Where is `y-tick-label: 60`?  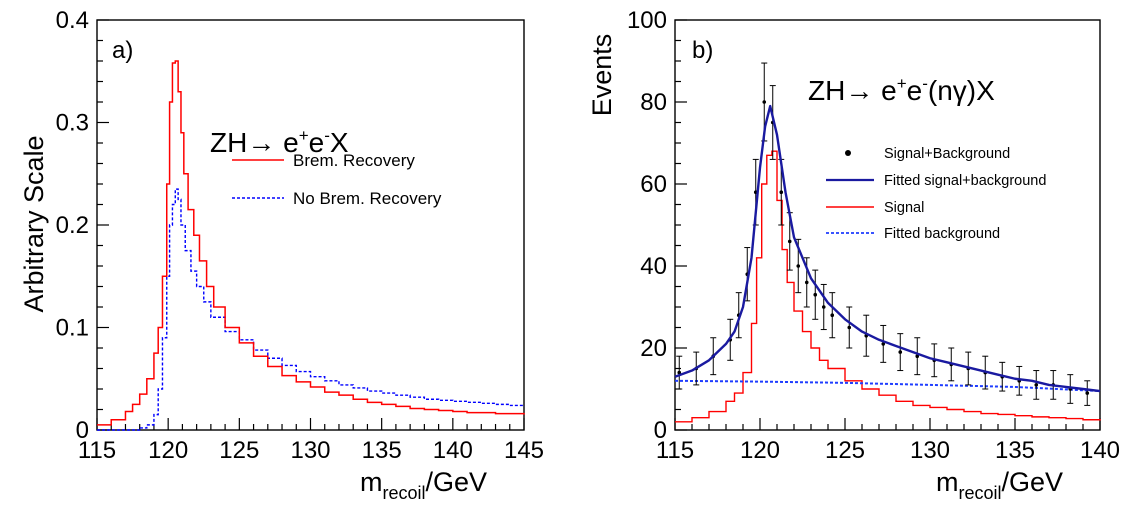 y-tick-label: 60 is located at coordinates (653, 184).